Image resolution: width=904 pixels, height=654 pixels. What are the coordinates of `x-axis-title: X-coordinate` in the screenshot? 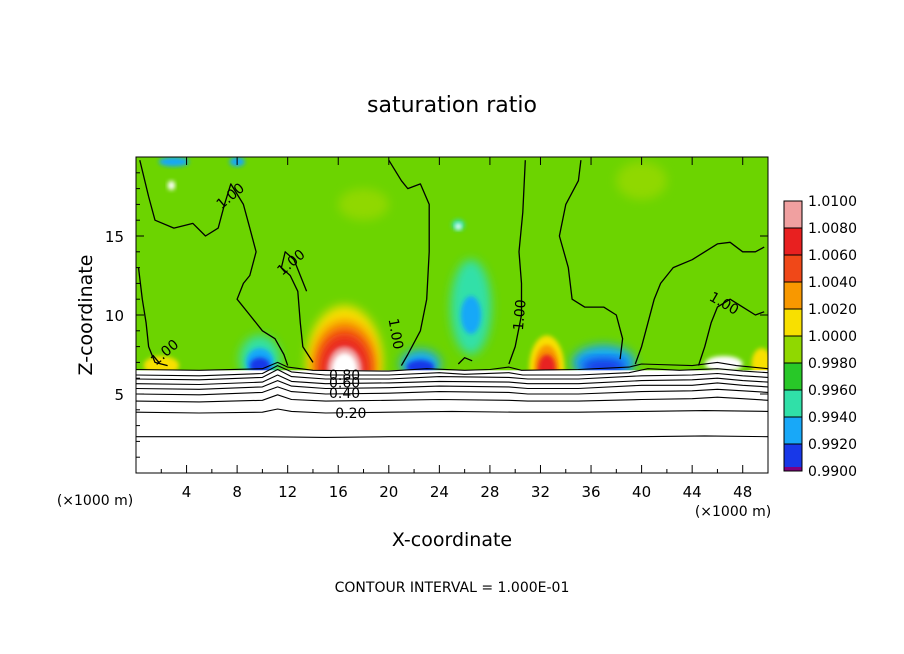 It's located at (452, 540).